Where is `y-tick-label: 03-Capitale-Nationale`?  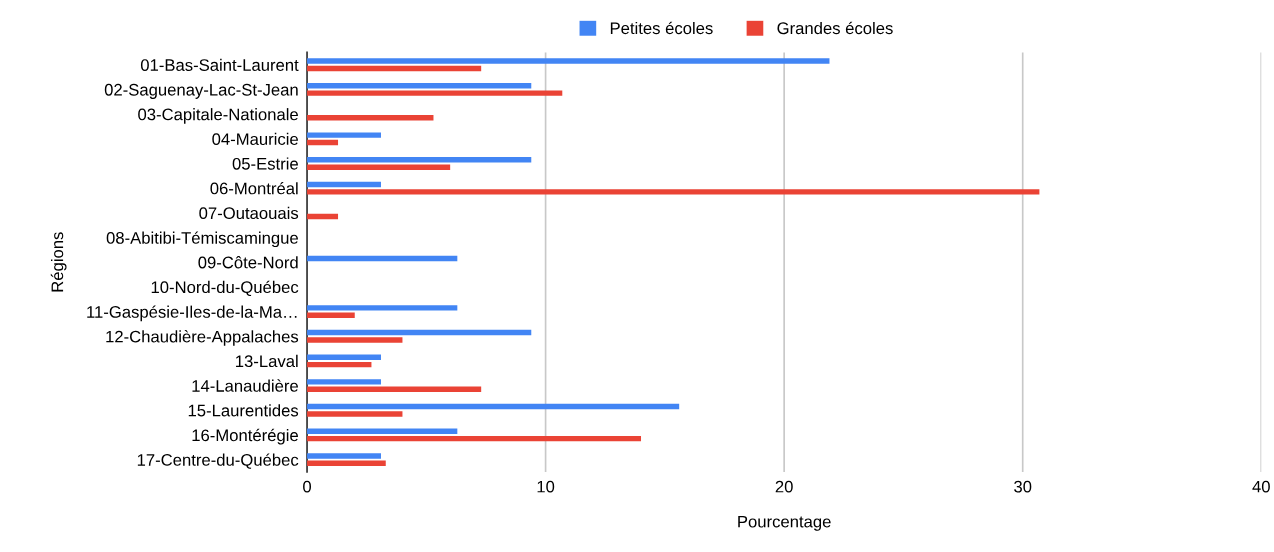 y-tick-label: 03-Capitale-Nationale is located at coordinates (218, 116).